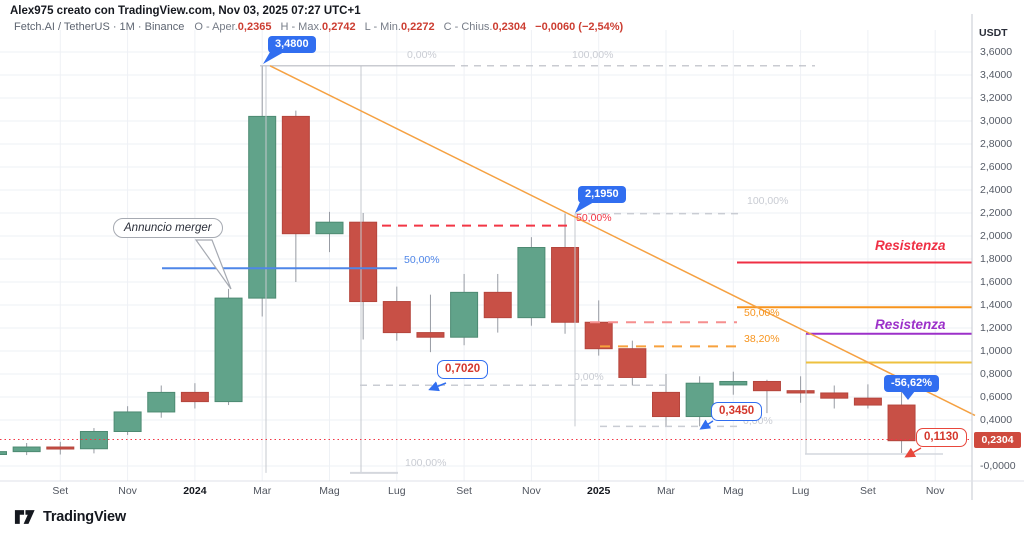  What do you see at coordinates (168, 228) in the screenshot?
I see `merger-annotation-callout: Annuncio merger` at bounding box center [168, 228].